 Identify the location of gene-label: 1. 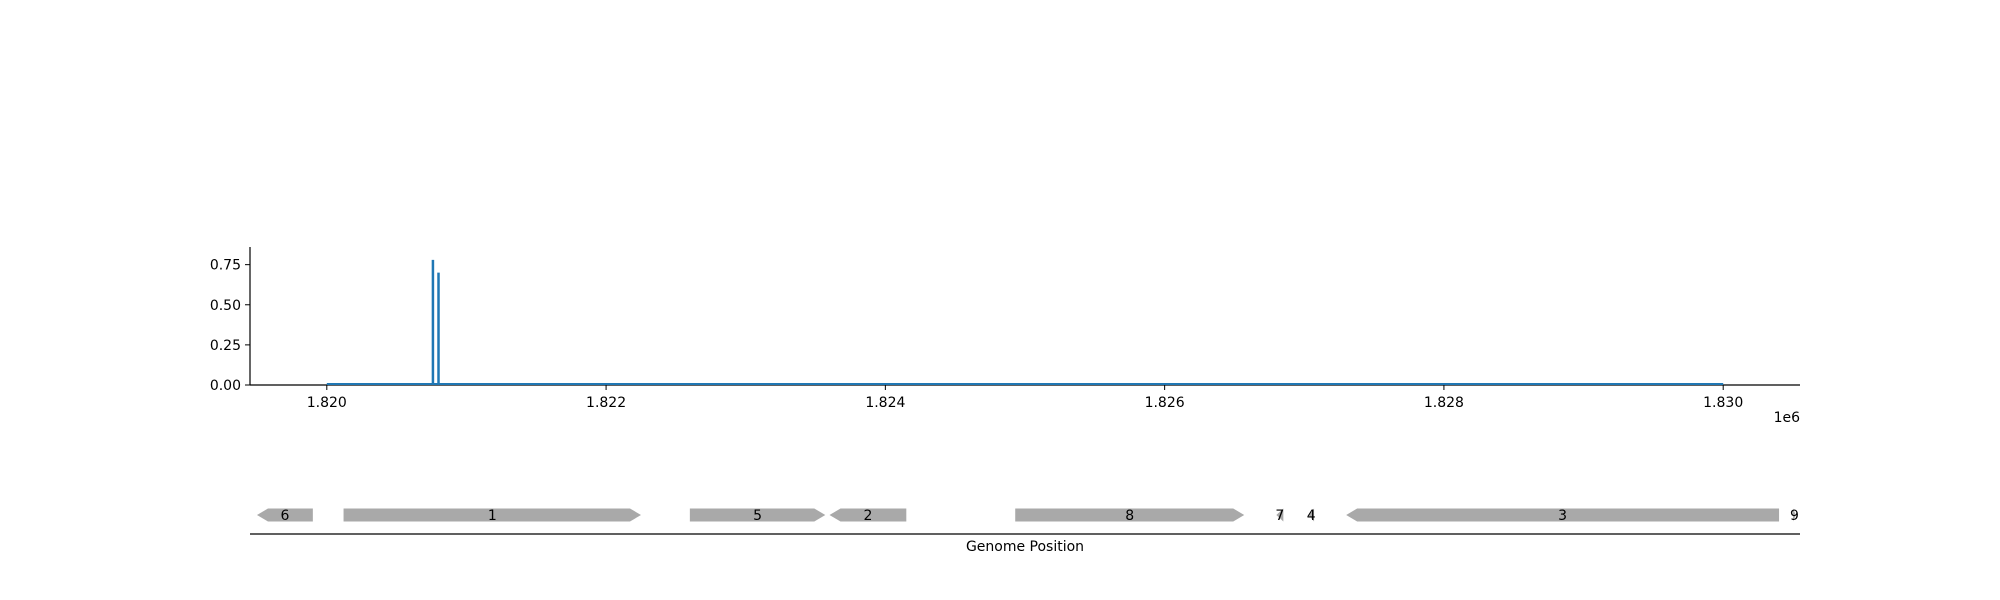
(492, 516).